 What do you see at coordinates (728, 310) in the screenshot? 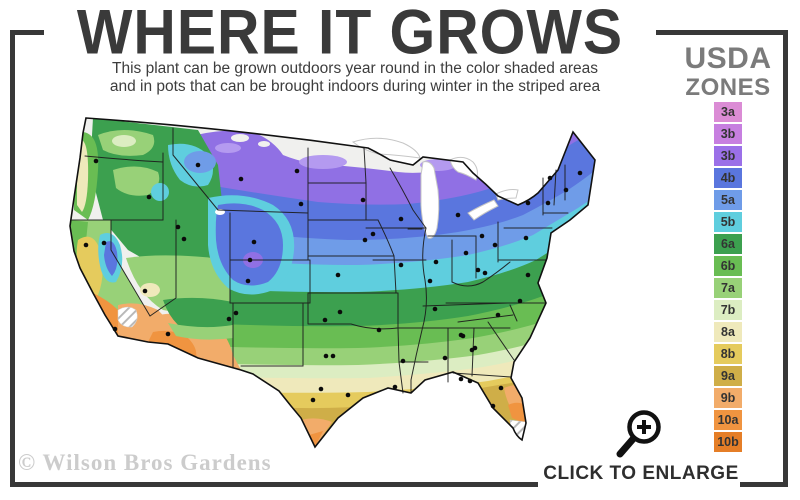
I see `legend-swatch-7b-9: 7b` at bounding box center [728, 310].